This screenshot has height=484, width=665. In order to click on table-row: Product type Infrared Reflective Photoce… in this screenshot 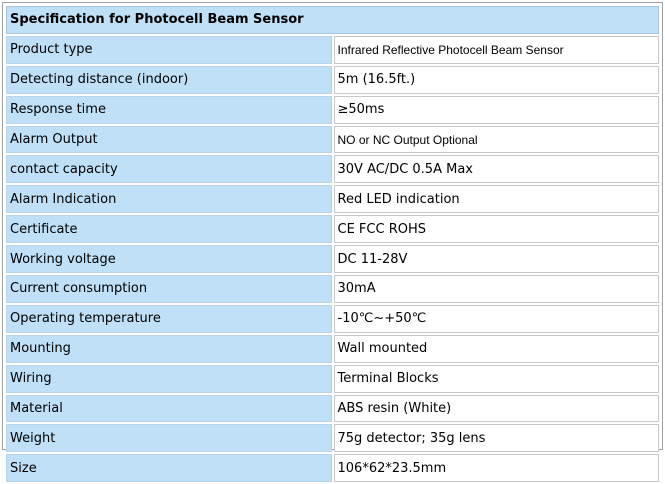, I will do `click(332, 49)`.